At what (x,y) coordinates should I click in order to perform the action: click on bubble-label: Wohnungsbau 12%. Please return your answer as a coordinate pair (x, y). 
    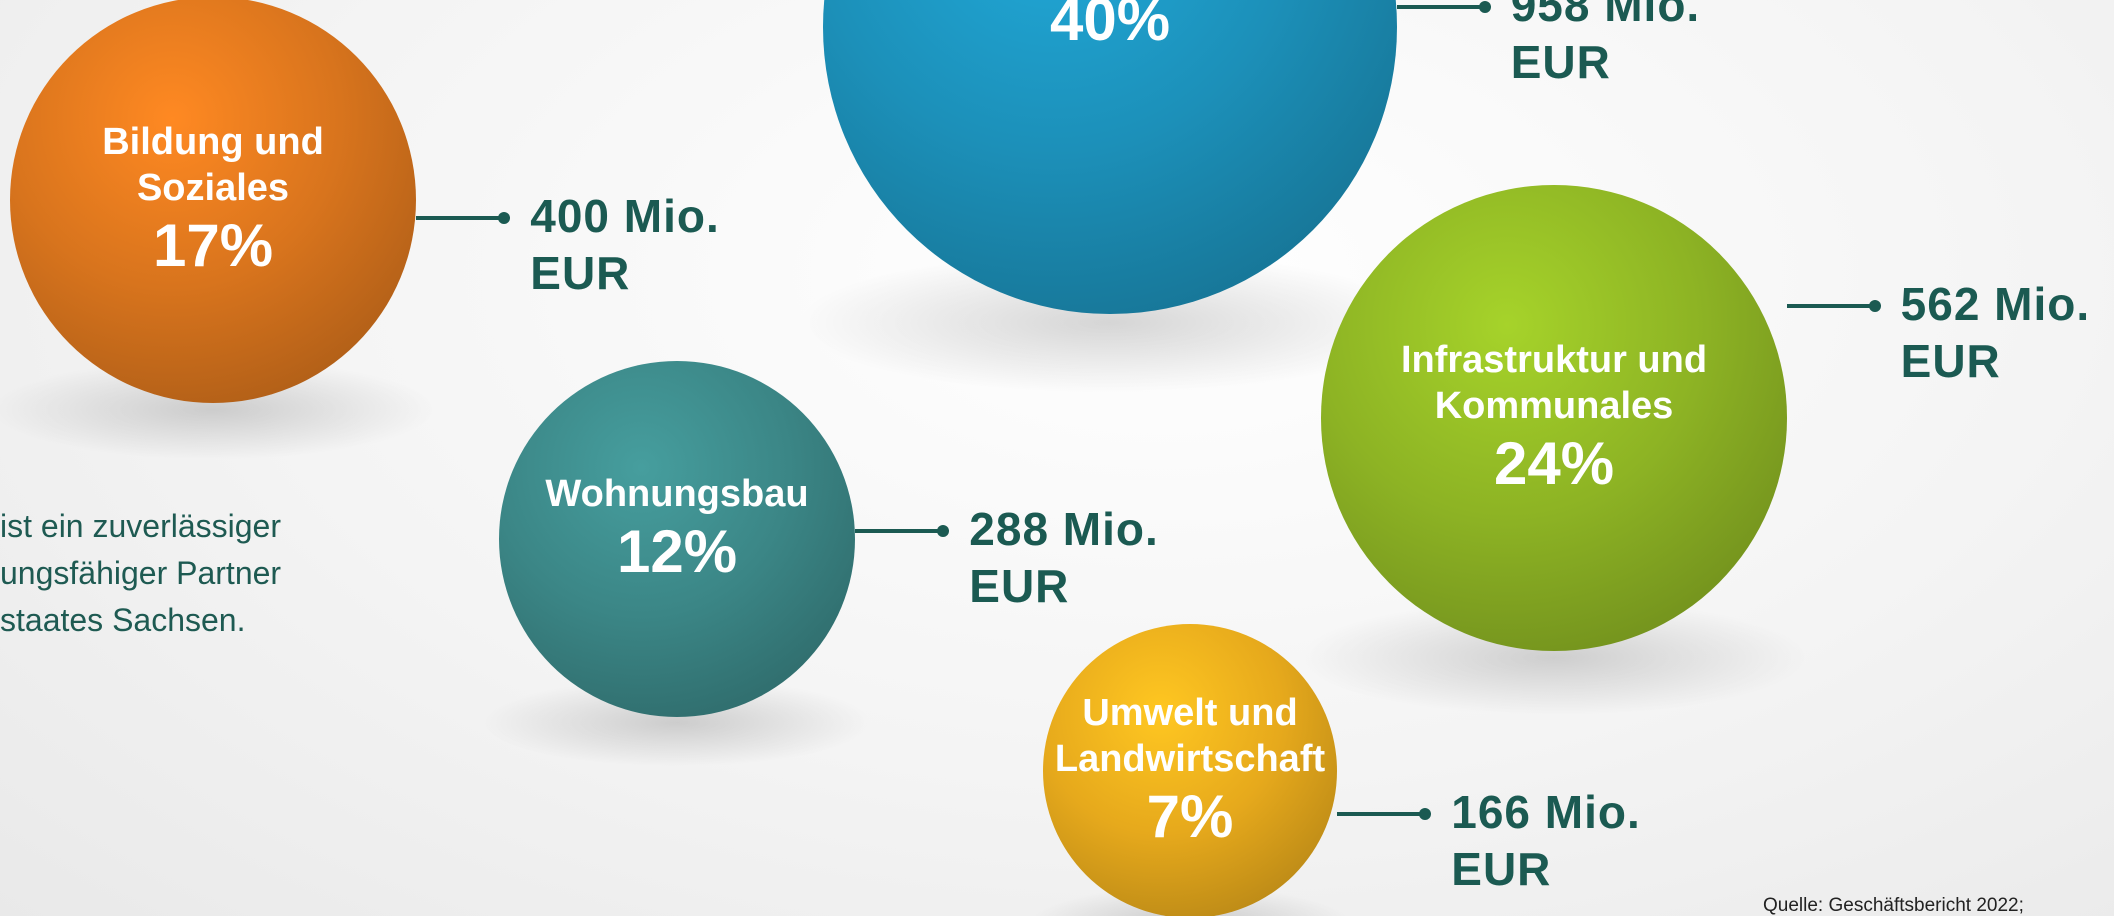
    Looking at the image, I should click on (677, 529).